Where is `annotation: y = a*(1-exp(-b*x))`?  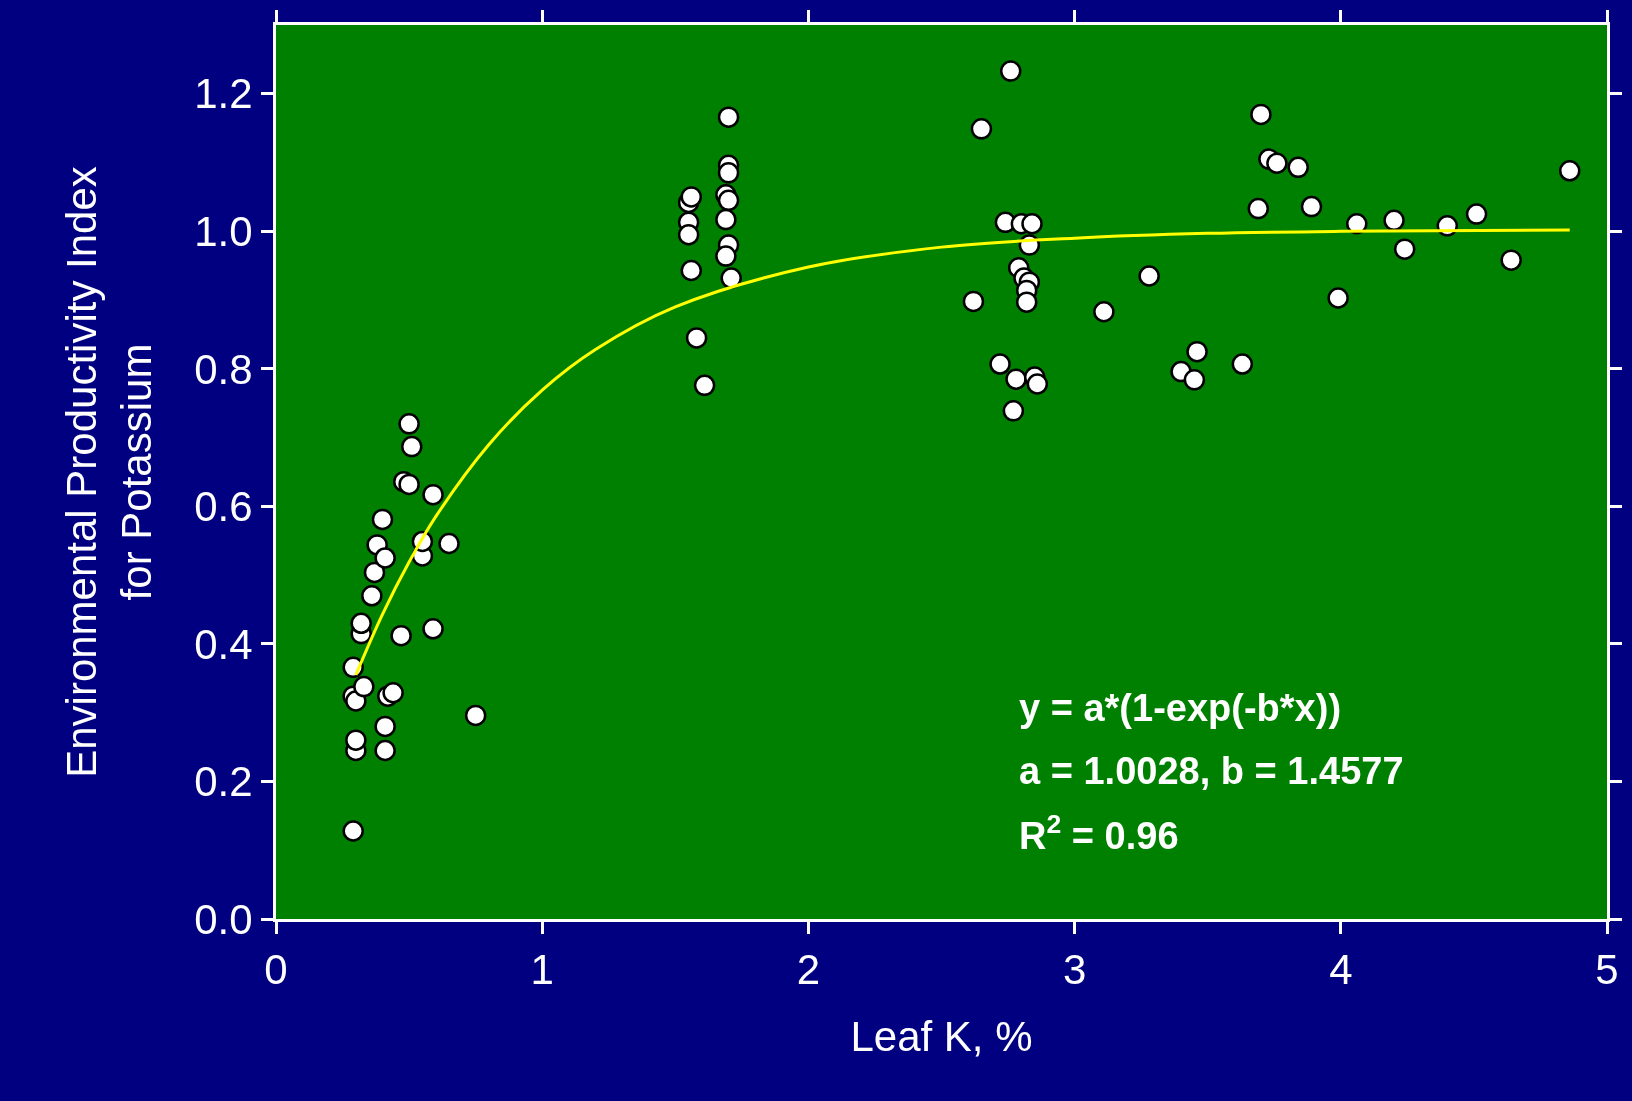
annotation: y = a*(1-exp(-b*x)) is located at coordinates (1180, 708).